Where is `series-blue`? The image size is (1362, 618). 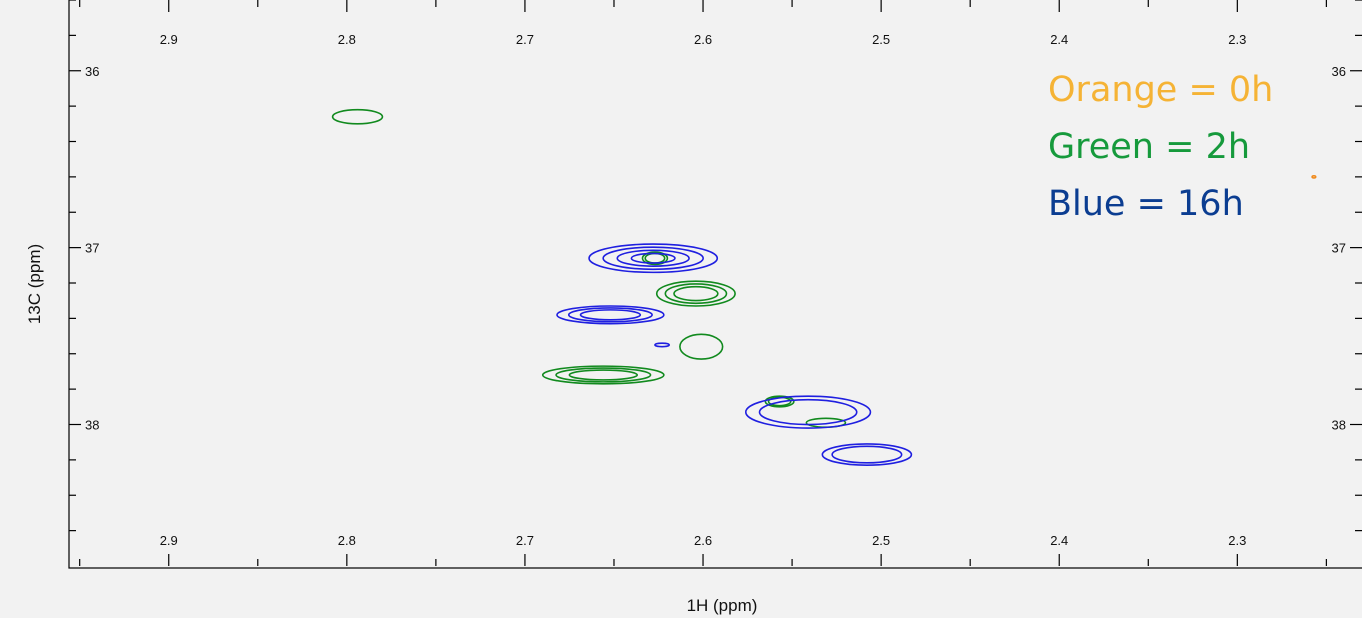 series-blue is located at coordinates (734, 354).